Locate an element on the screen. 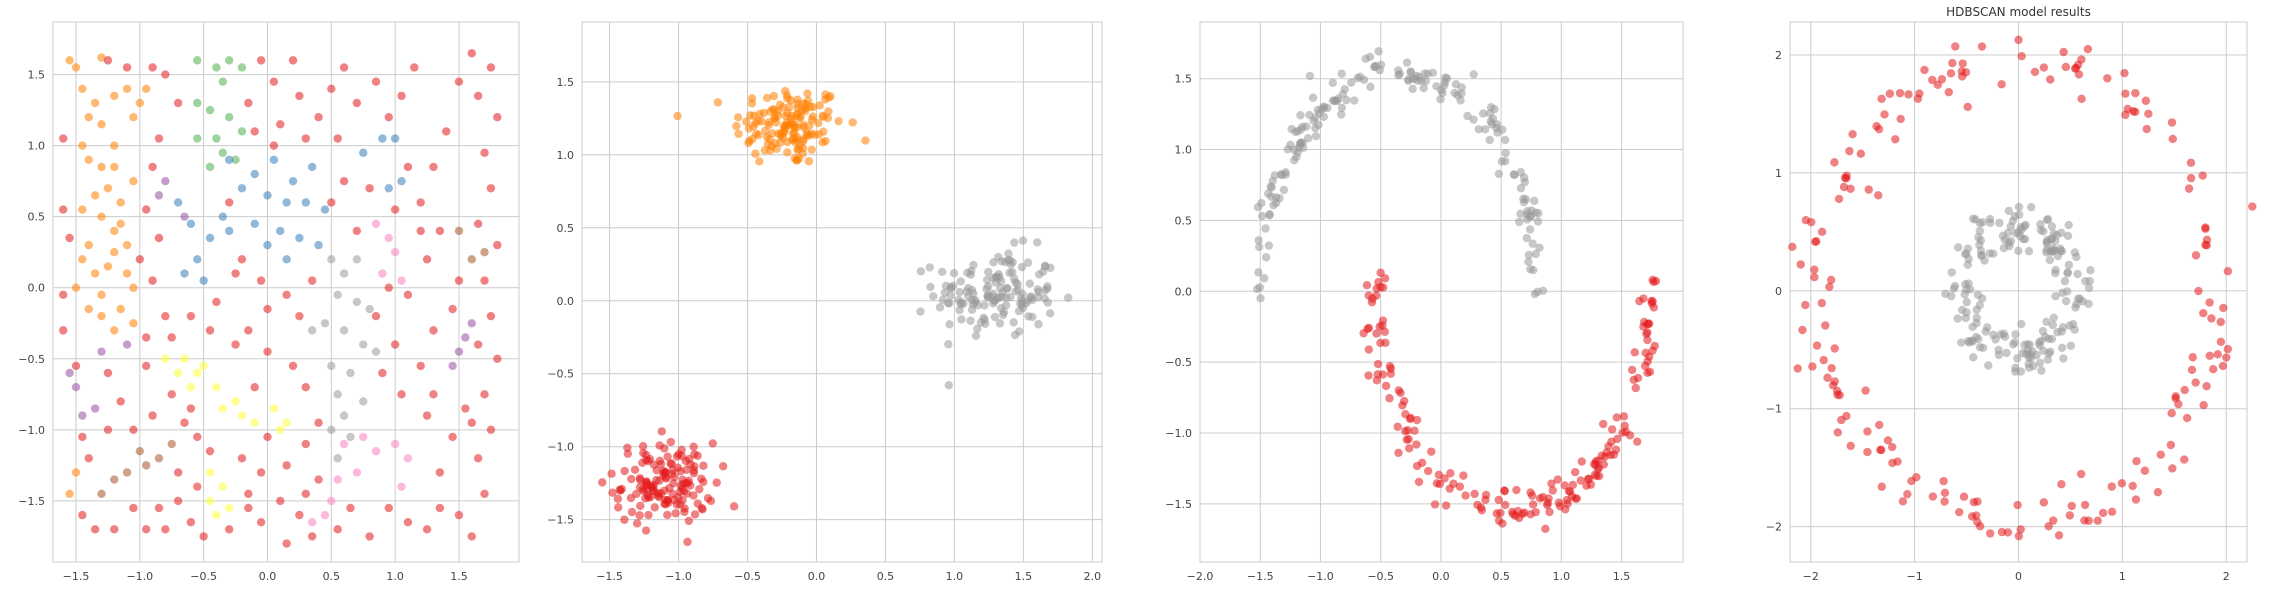 Image resolution: width=2273 pixels, height=589 pixels. y-tick-label: 1.0 is located at coordinates (1184, 150).